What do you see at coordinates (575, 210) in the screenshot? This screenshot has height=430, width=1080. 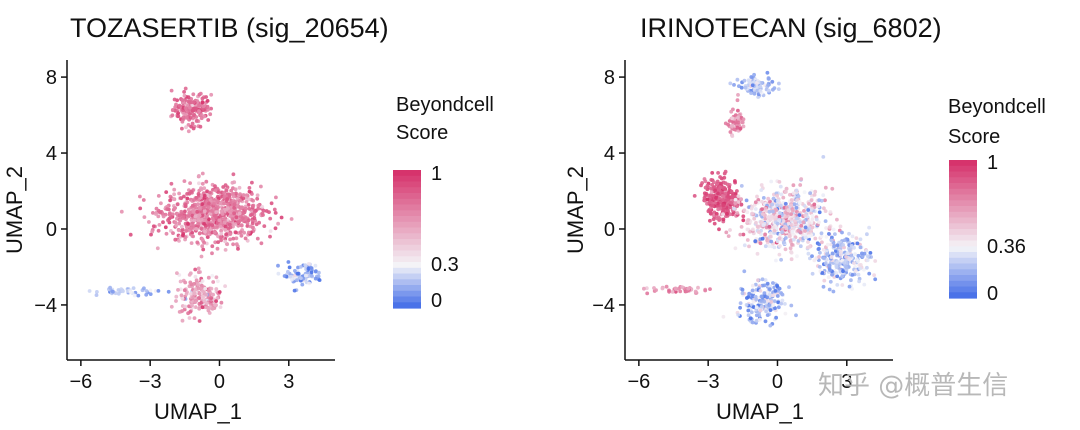 I see `panel-2-y-label: UMAP_2` at bounding box center [575, 210].